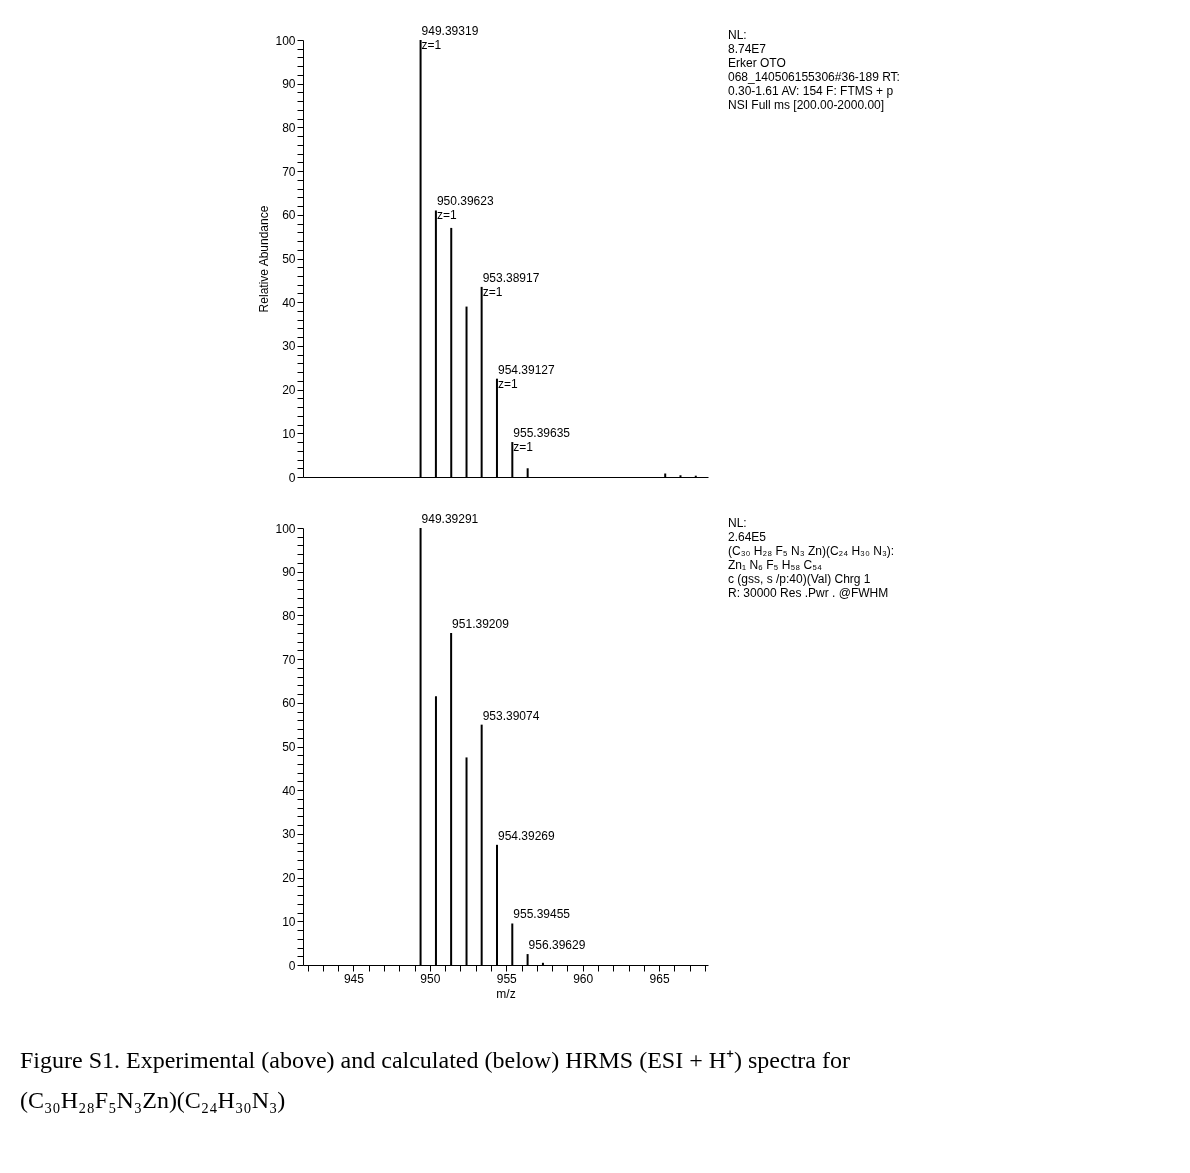 Image resolution: width=1190 pixels, height=1173 pixels. I want to click on x-axis-title: m/z, so click(506, 993).